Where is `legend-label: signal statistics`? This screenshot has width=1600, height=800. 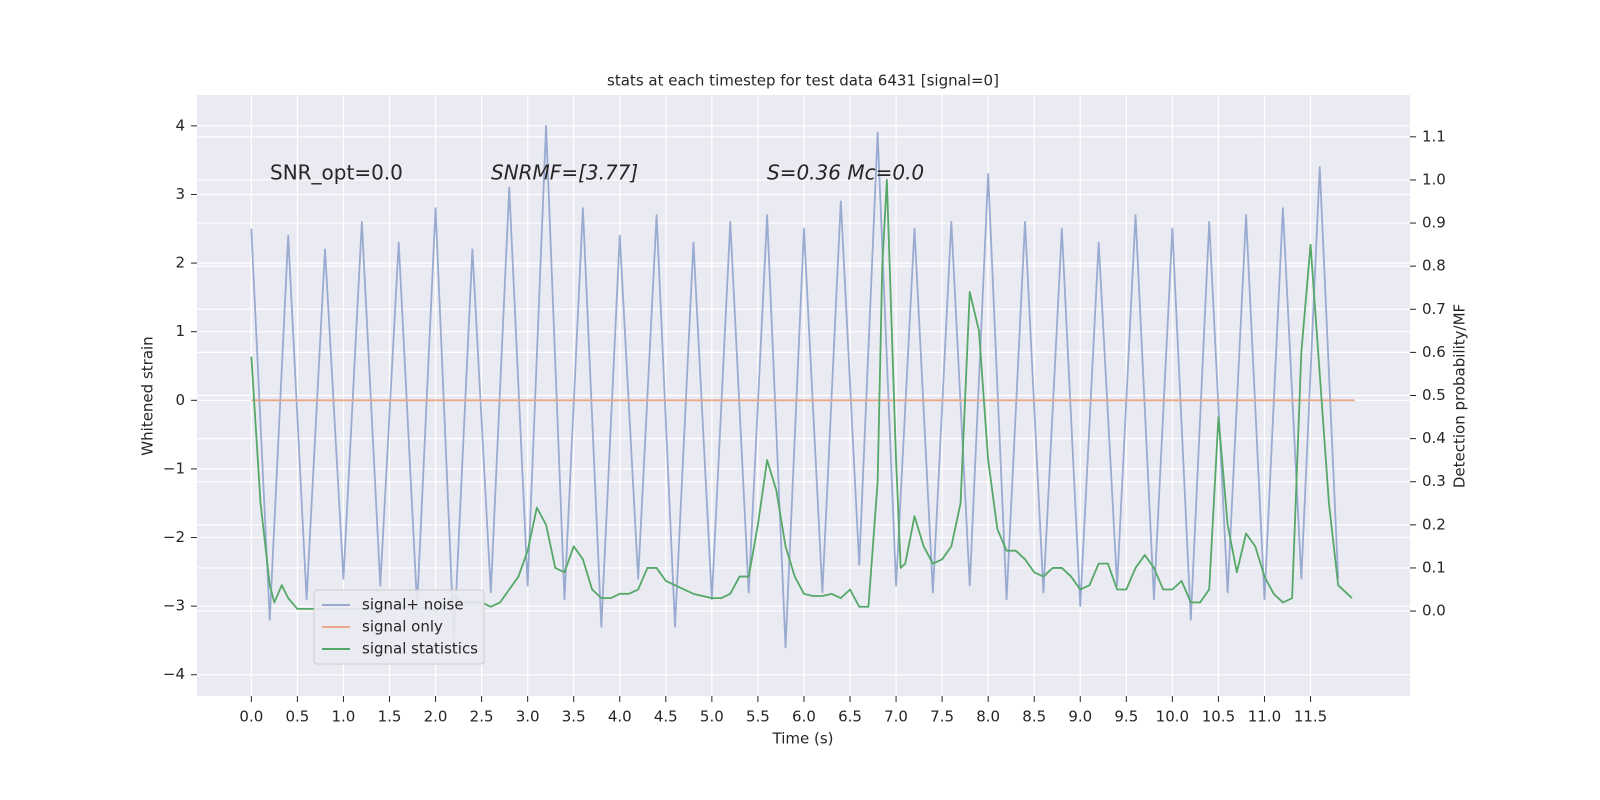 legend-label: signal statistics is located at coordinates (420, 649).